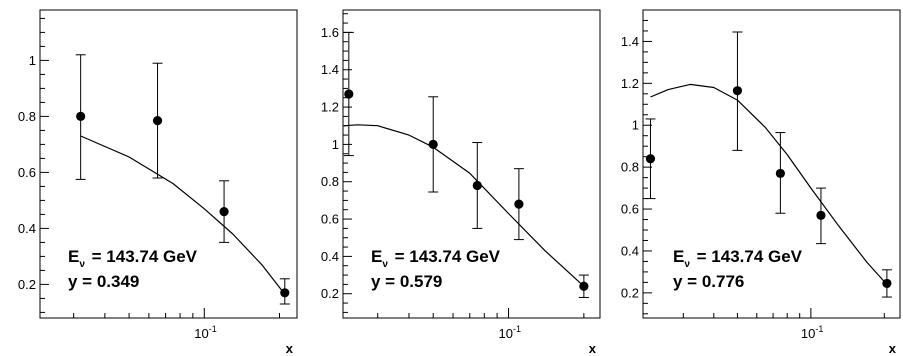 This screenshot has width=903, height=356. I want to click on y-value-label: y = 0.776, so click(708, 281).